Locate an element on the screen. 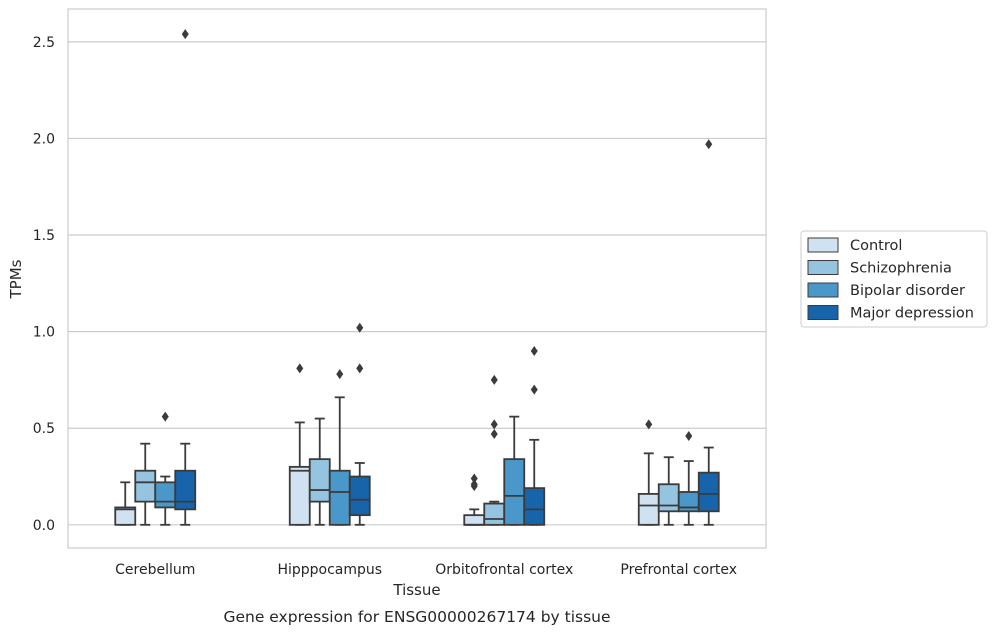  legend-label: Bipolar disorder is located at coordinates (907, 291).